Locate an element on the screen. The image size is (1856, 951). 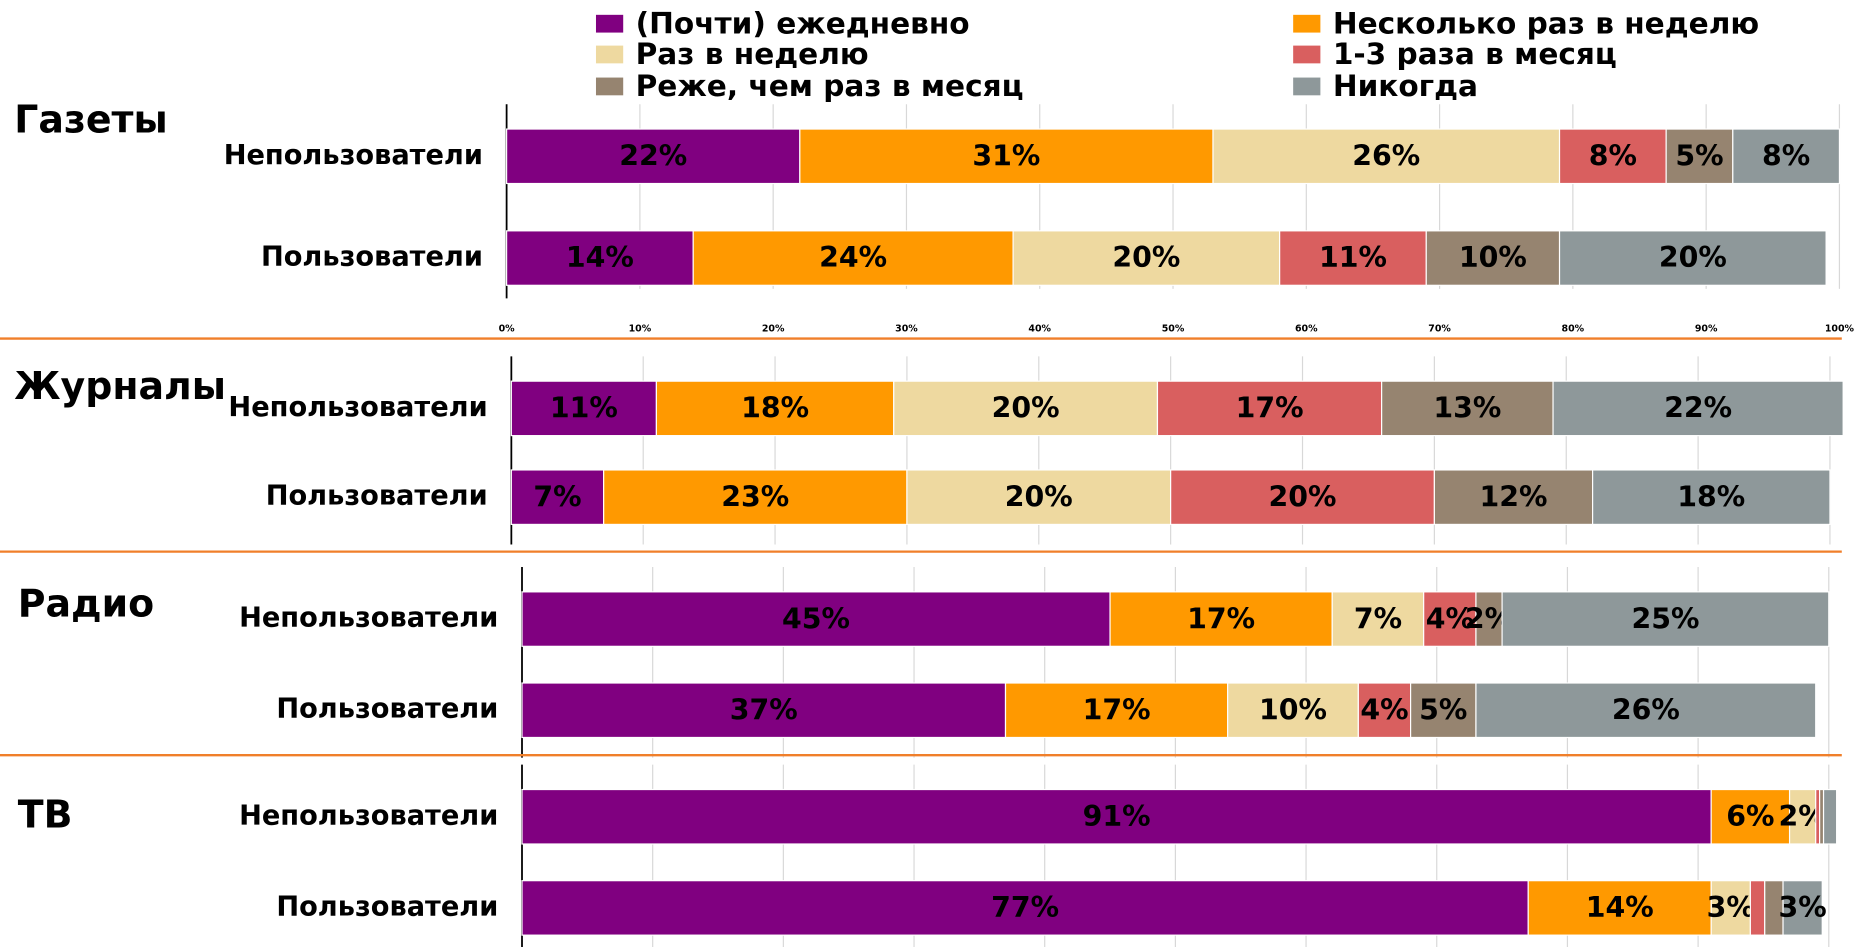
x-tick-label: 40% is located at coordinates (1039, 329).